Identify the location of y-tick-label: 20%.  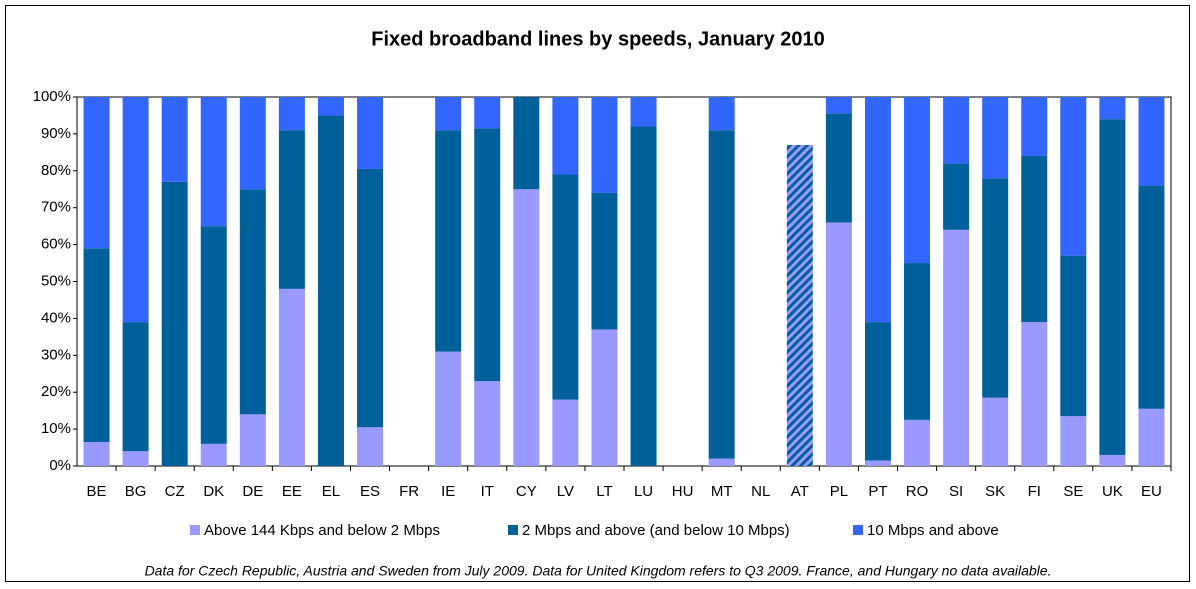
(56, 391).